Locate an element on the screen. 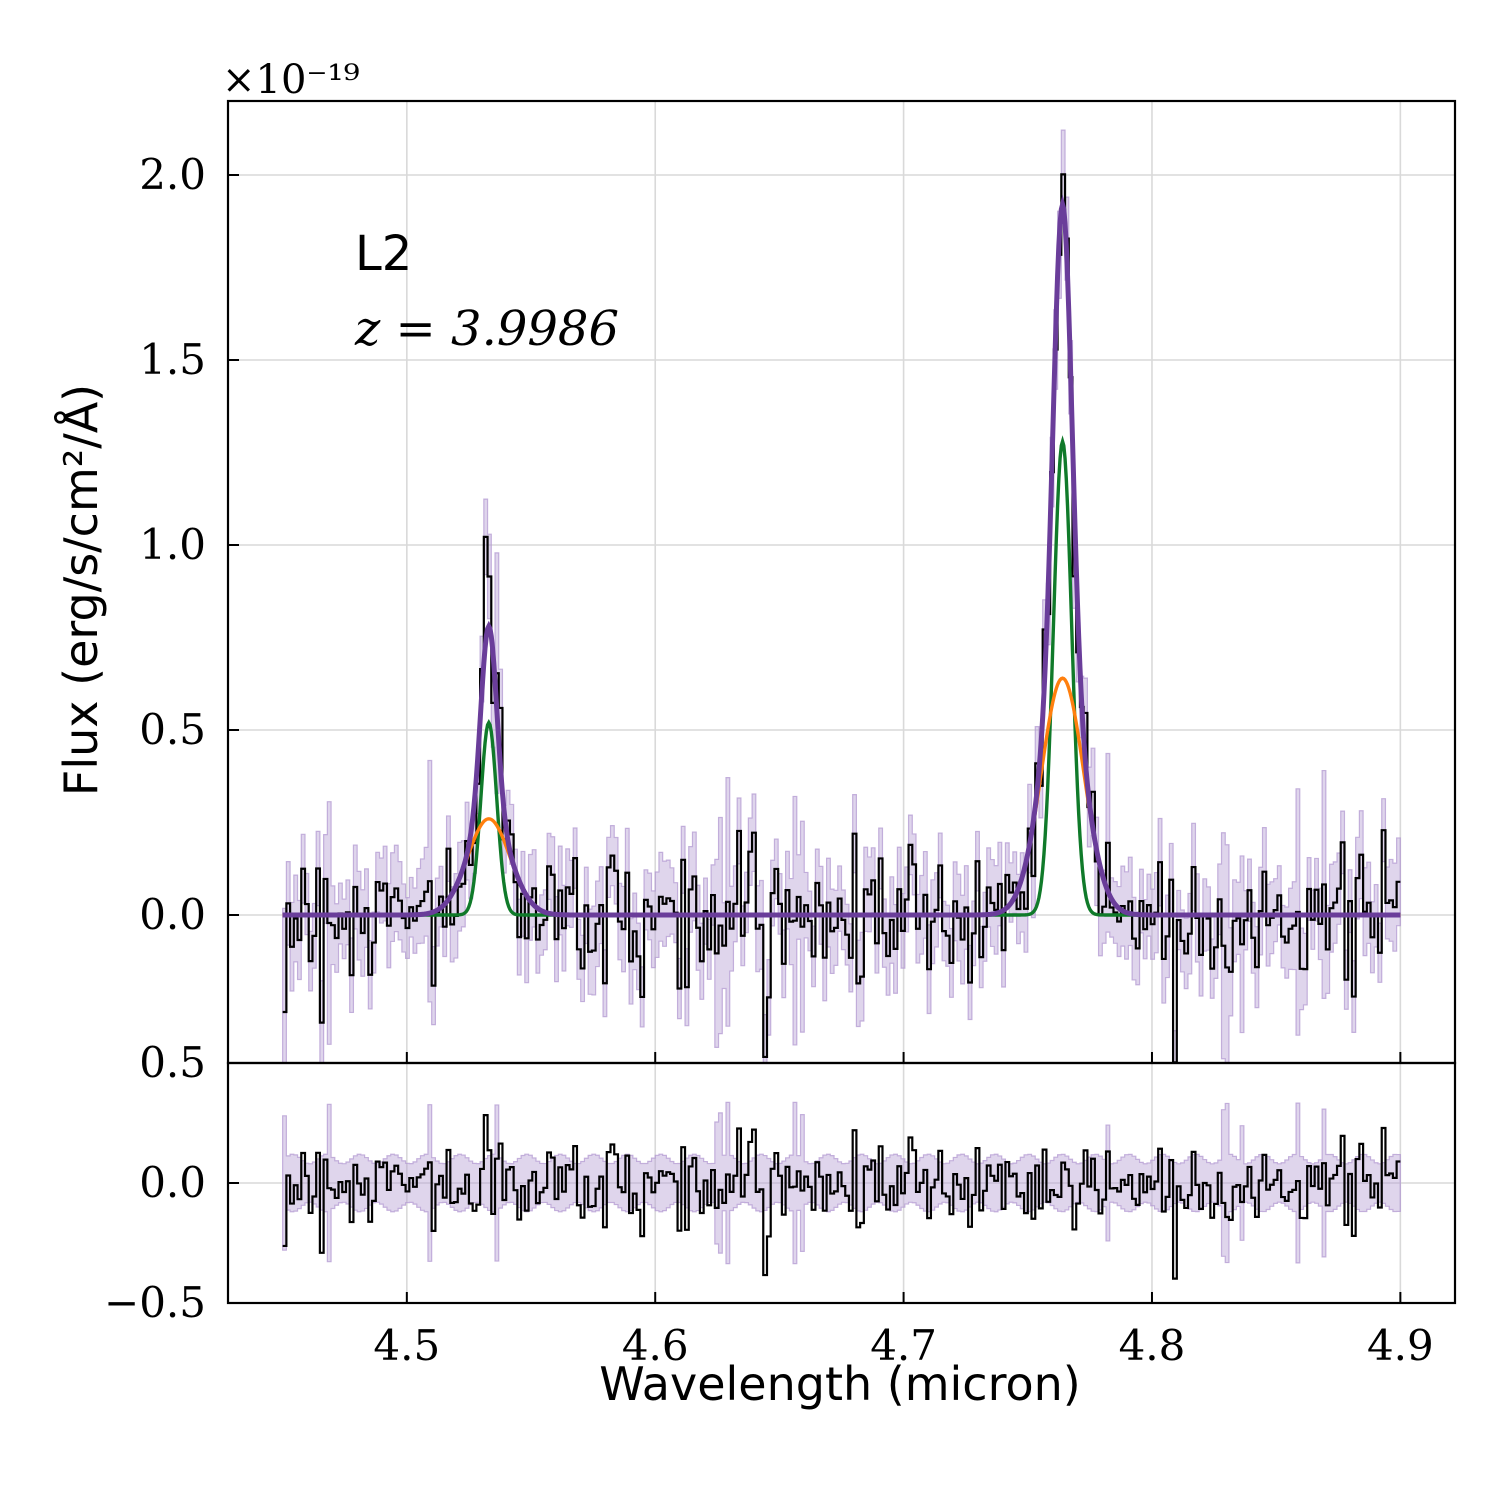 This screenshot has height=1500, width=1500. x-tick-label-4: 4.9 is located at coordinates (1400, 1345).